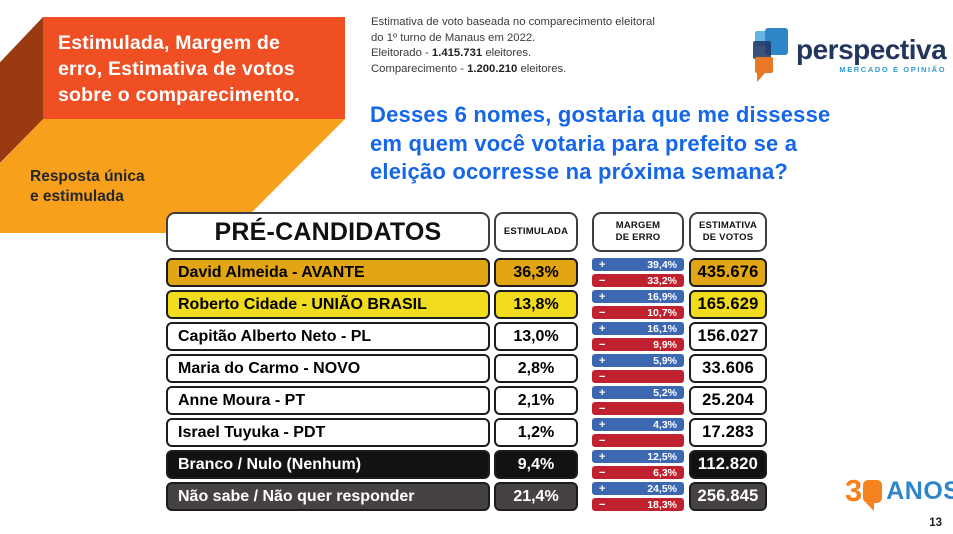 The width and height of the screenshot is (953, 534). What do you see at coordinates (638, 232) in the screenshot?
I see `header-margin-of-error: MARGEM DE ERRO` at bounding box center [638, 232].